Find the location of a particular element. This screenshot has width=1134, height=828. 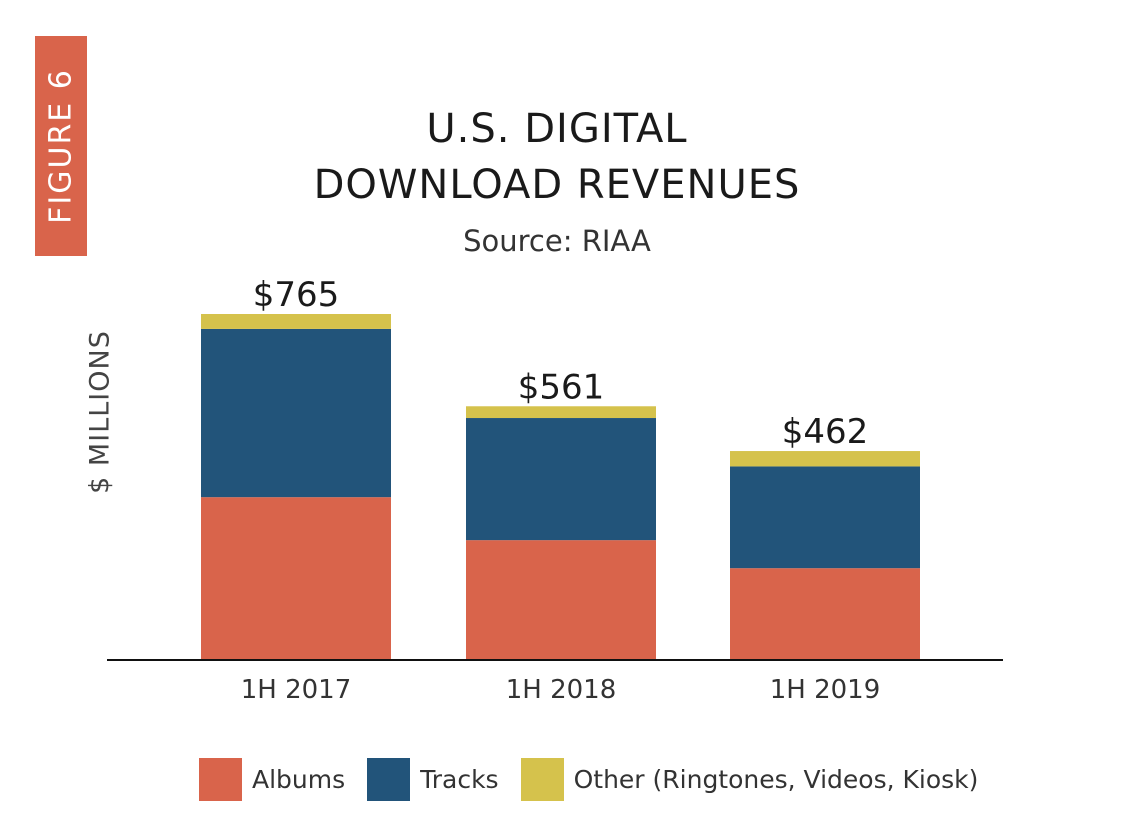

total-label-3: $462 is located at coordinates (825, 432).